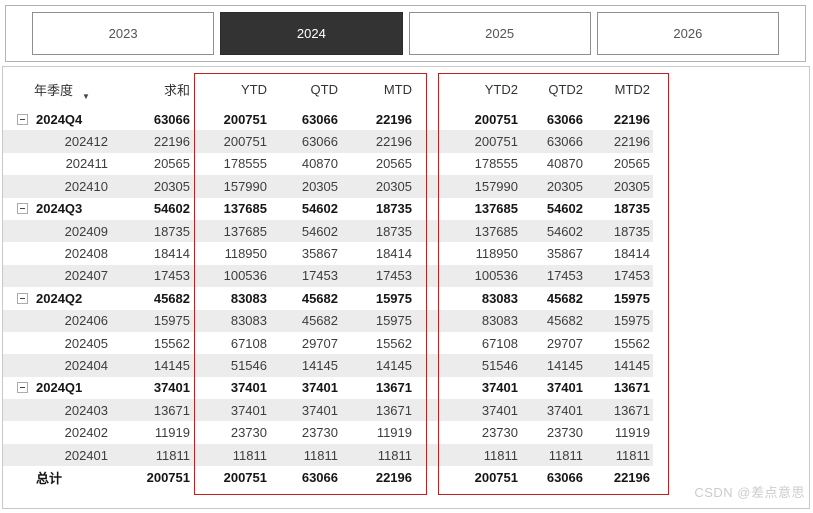 Image resolution: width=813 pixels, height=513 pixels. I want to click on cell-YTD: 178555, so click(245, 164).